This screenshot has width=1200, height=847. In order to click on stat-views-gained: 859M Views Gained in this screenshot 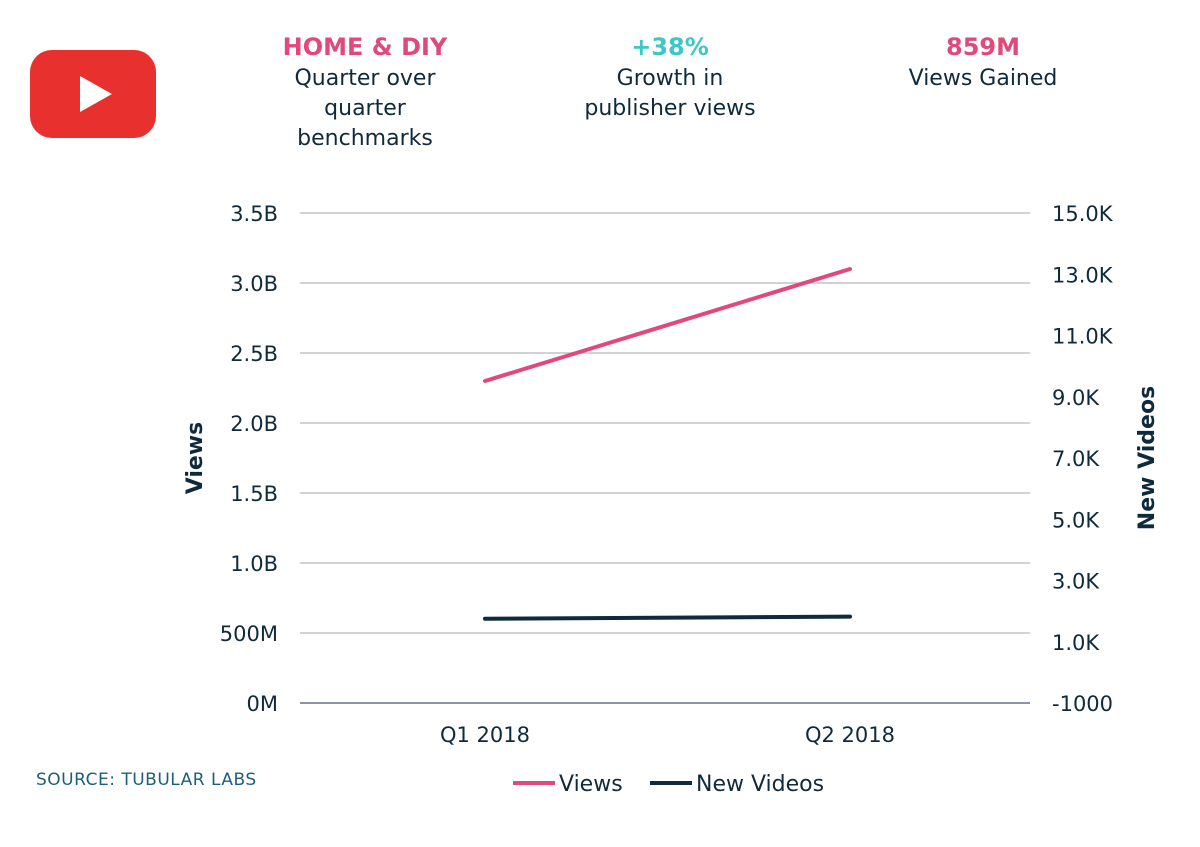, I will do `click(983, 62)`.